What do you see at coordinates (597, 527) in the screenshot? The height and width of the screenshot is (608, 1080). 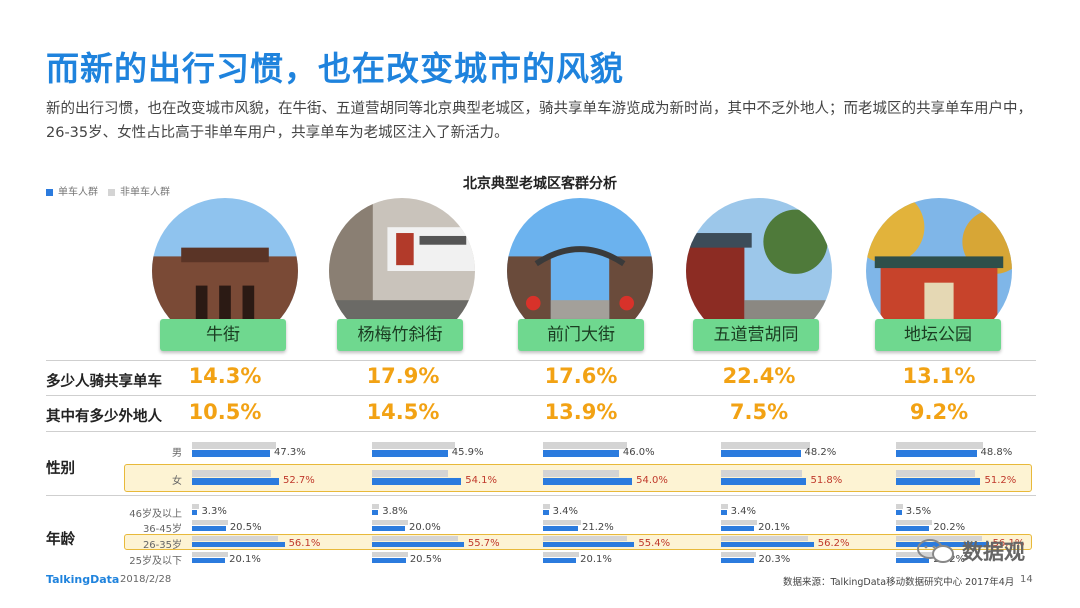 I see `age-value-label: 21.2%` at bounding box center [597, 527].